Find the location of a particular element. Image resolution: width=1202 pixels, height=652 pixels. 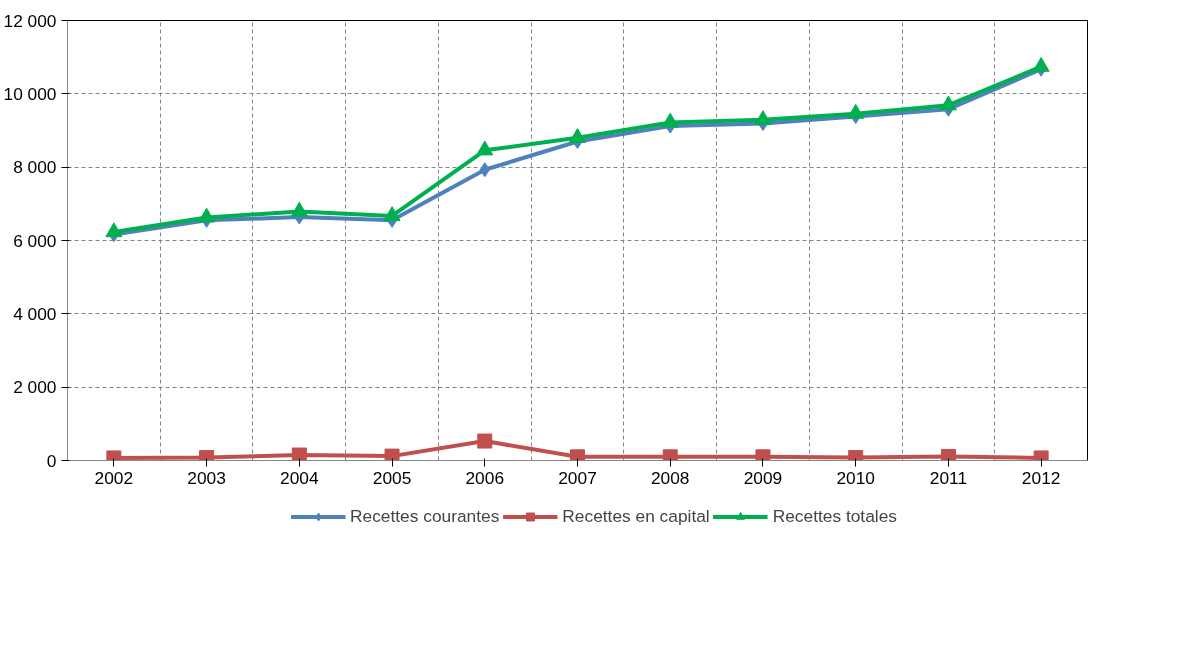

x-tick-label: 2004 is located at coordinates (299, 477).